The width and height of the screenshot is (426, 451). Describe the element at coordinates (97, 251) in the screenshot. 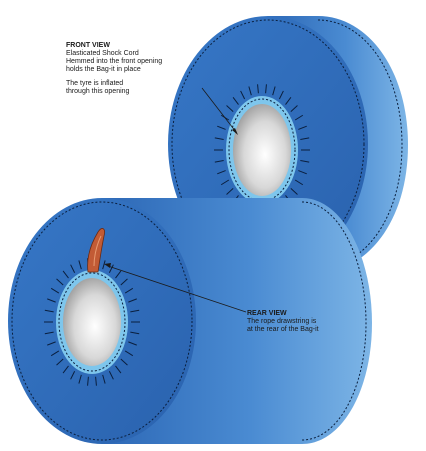

I see `rope-drawstring-highlight` at that location.